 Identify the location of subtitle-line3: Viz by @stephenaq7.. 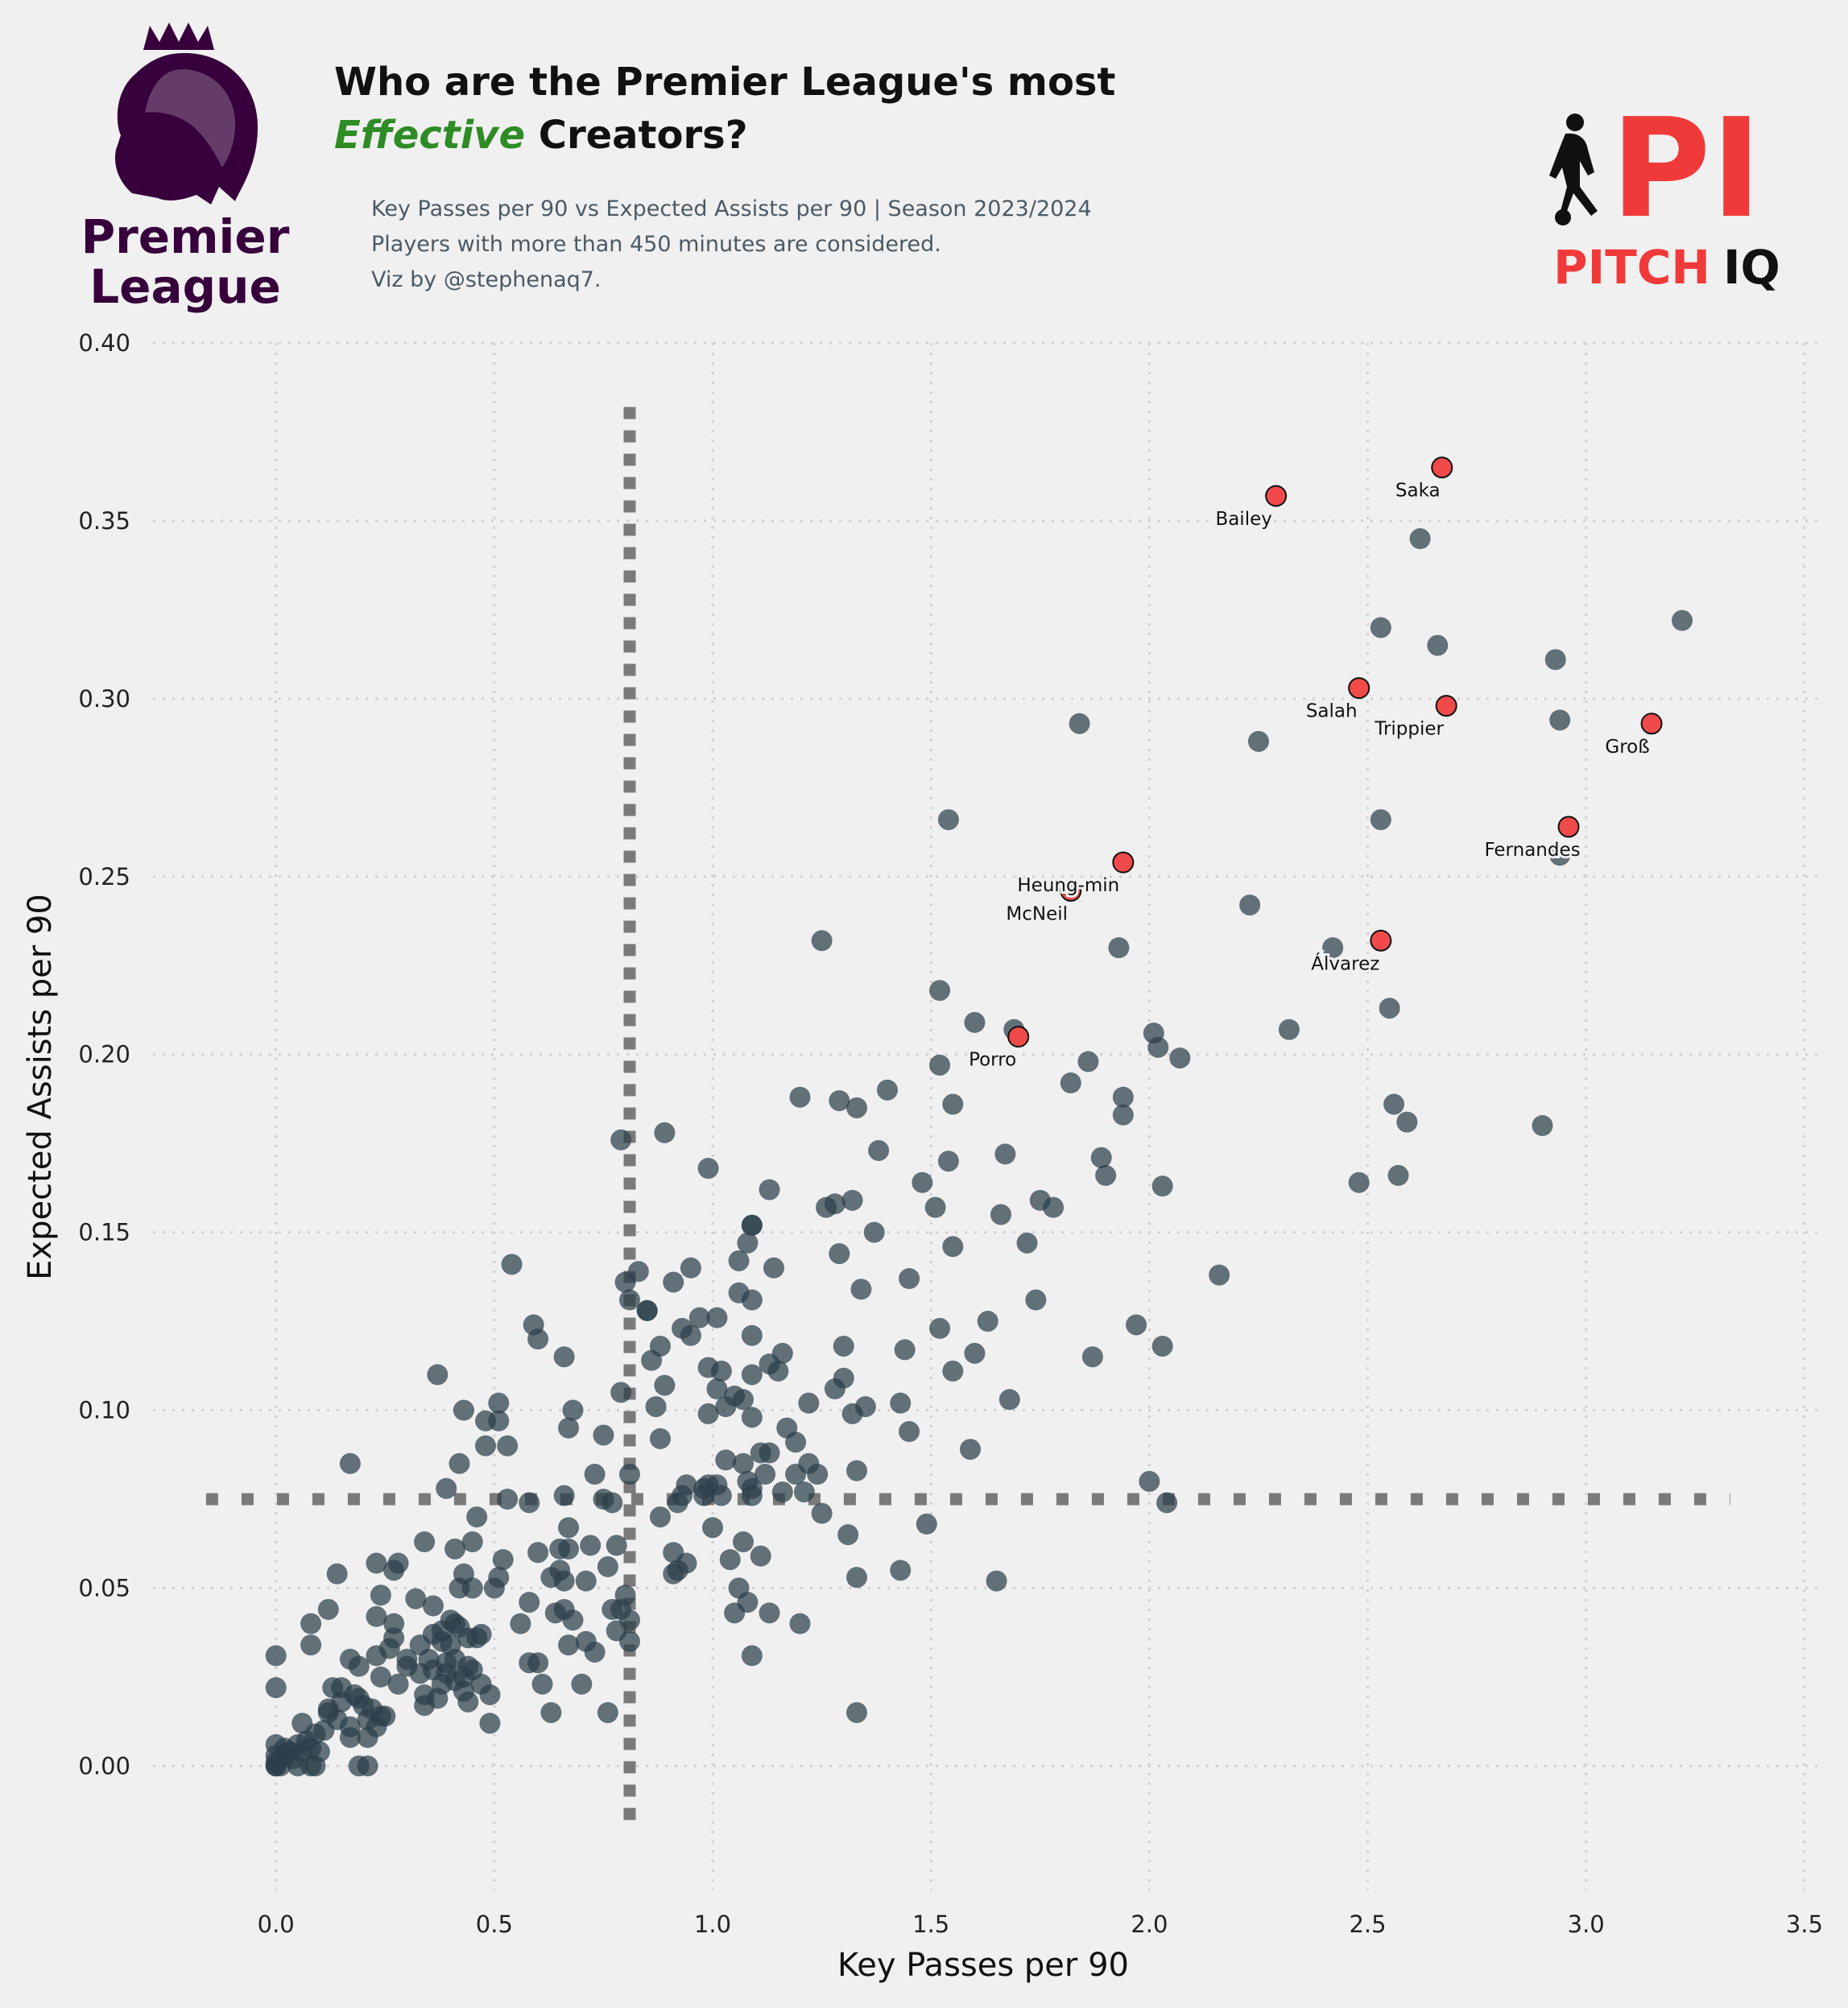
(486, 279).